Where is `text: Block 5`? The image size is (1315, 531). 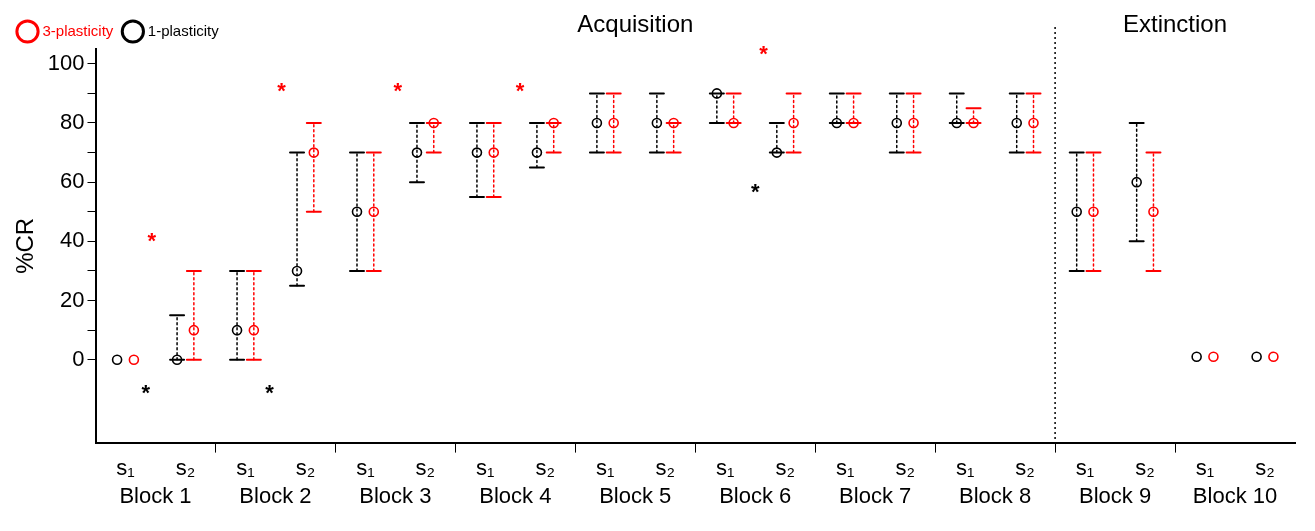
text: Block 5 is located at coordinates (635, 495).